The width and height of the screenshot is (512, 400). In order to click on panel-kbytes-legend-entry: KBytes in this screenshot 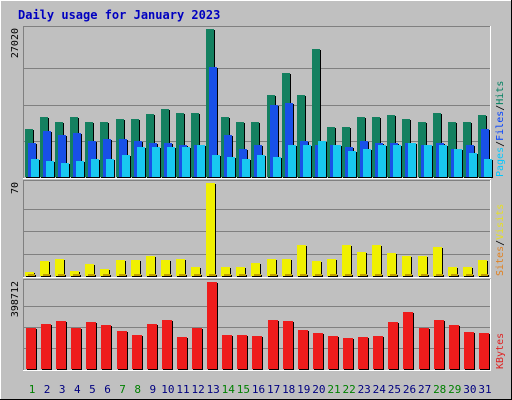, I will do `click(500, 351)`.